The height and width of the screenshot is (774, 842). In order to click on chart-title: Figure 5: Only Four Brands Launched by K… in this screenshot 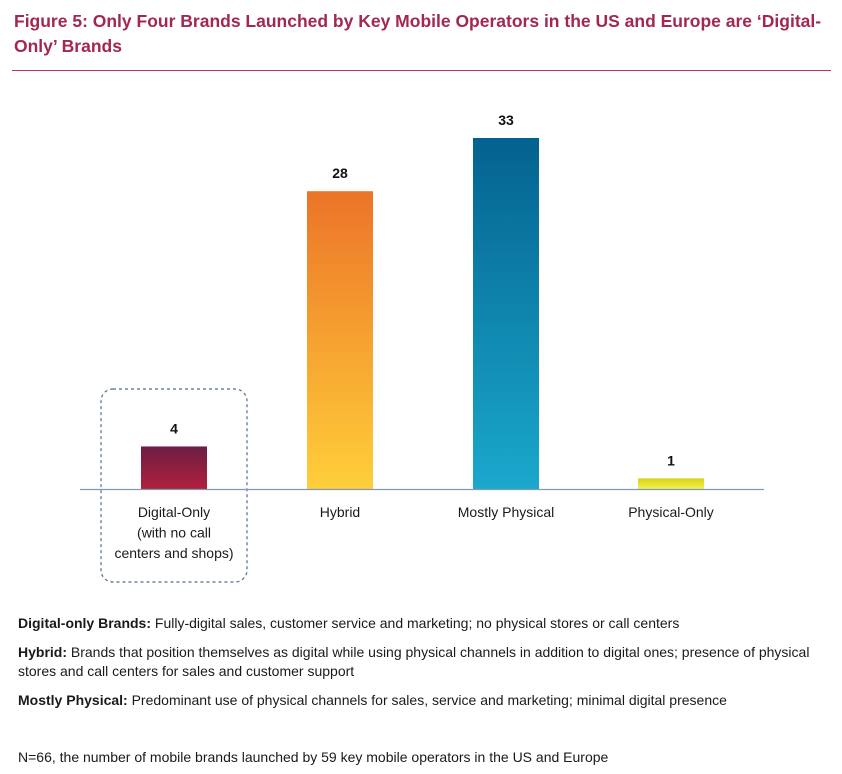, I will do `click(418, 33)`.